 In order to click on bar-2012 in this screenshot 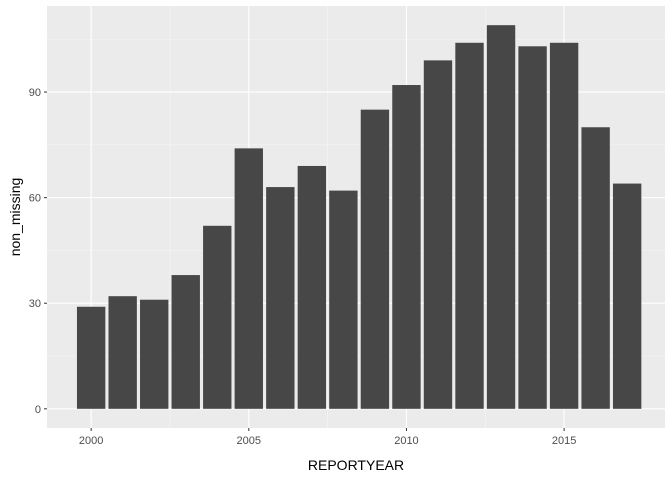, I will do `click(469, 225)`.